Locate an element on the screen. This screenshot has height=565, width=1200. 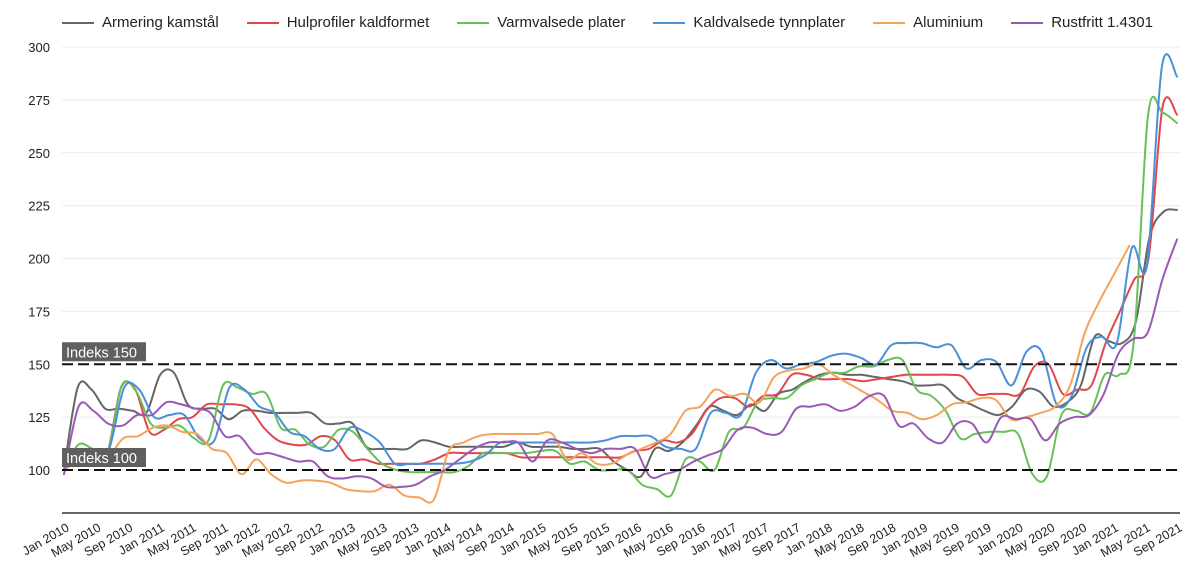
y-tick-label: 175 is located at coordinates (39, 311).